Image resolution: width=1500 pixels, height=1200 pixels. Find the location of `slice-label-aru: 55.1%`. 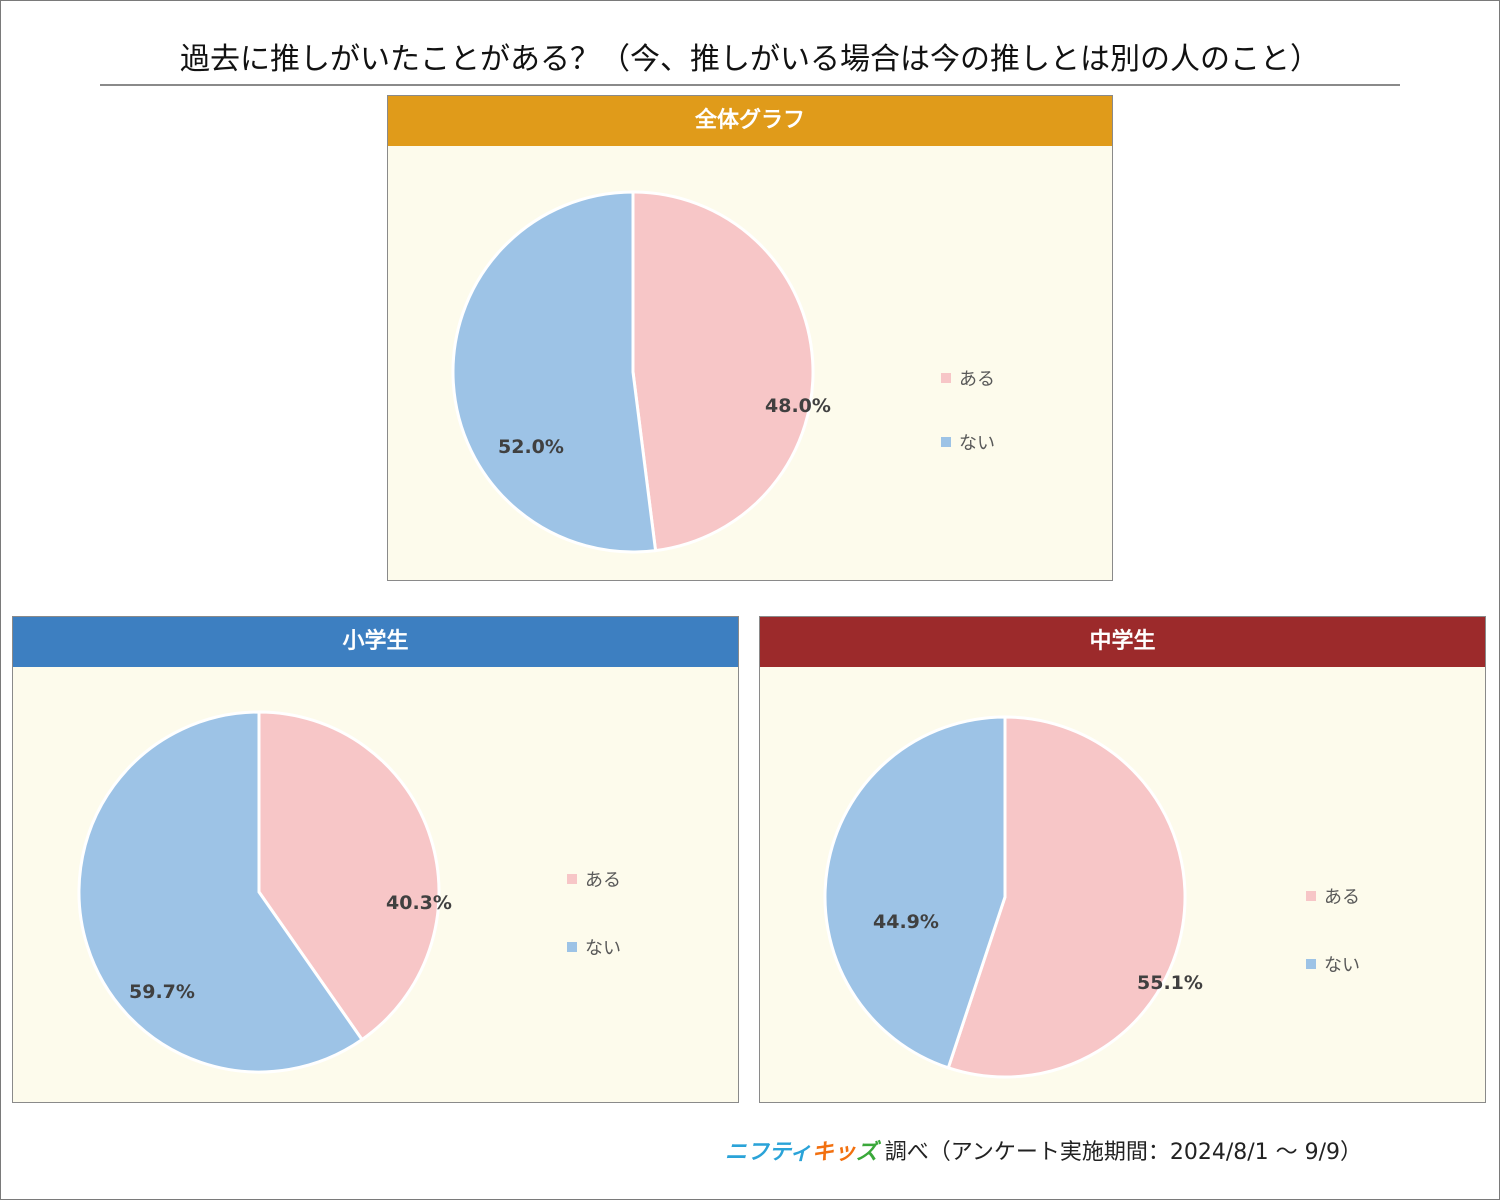

slice-label-aru: 55.1% is located at coordinates (1170, 983).